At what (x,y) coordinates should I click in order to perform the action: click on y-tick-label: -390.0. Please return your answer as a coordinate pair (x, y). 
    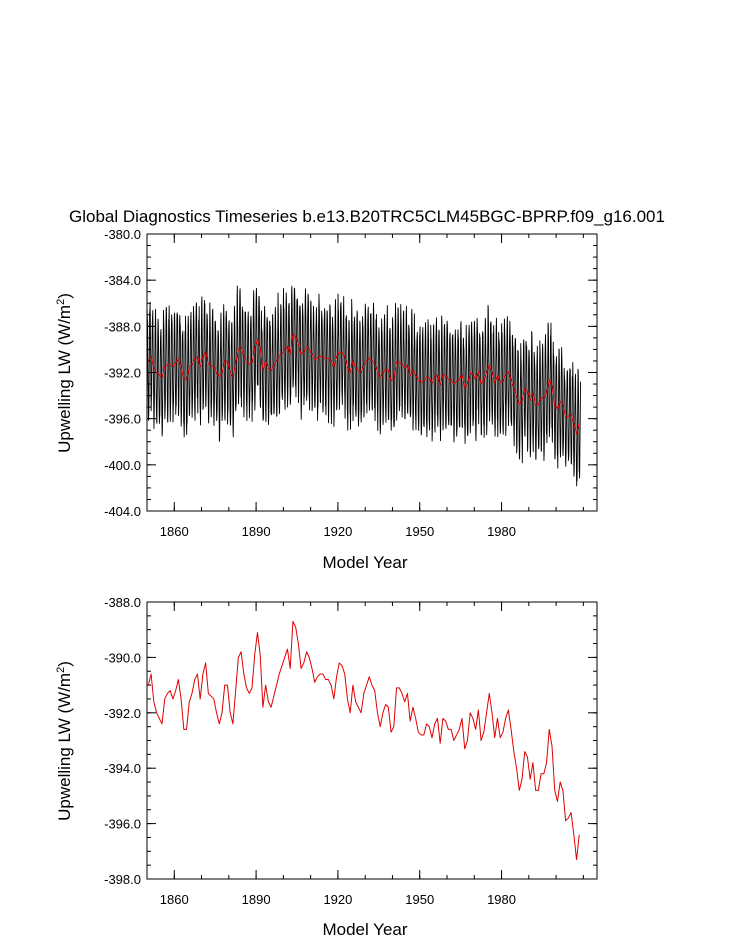
    Looking at the image, I should click on (122, 657).